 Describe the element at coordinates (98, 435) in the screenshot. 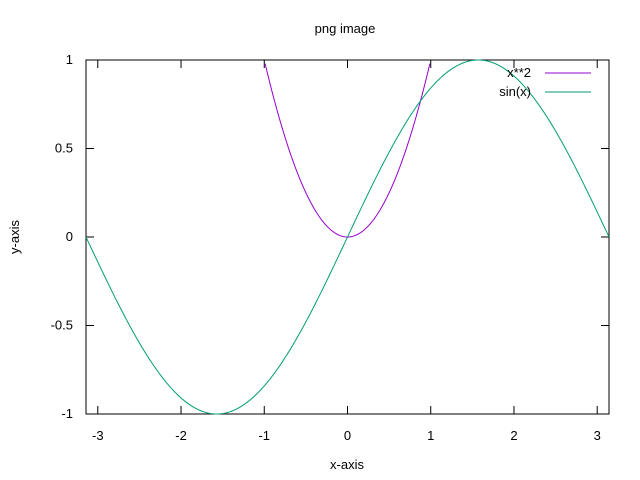

I see `x-tick-label: -3` at that location.